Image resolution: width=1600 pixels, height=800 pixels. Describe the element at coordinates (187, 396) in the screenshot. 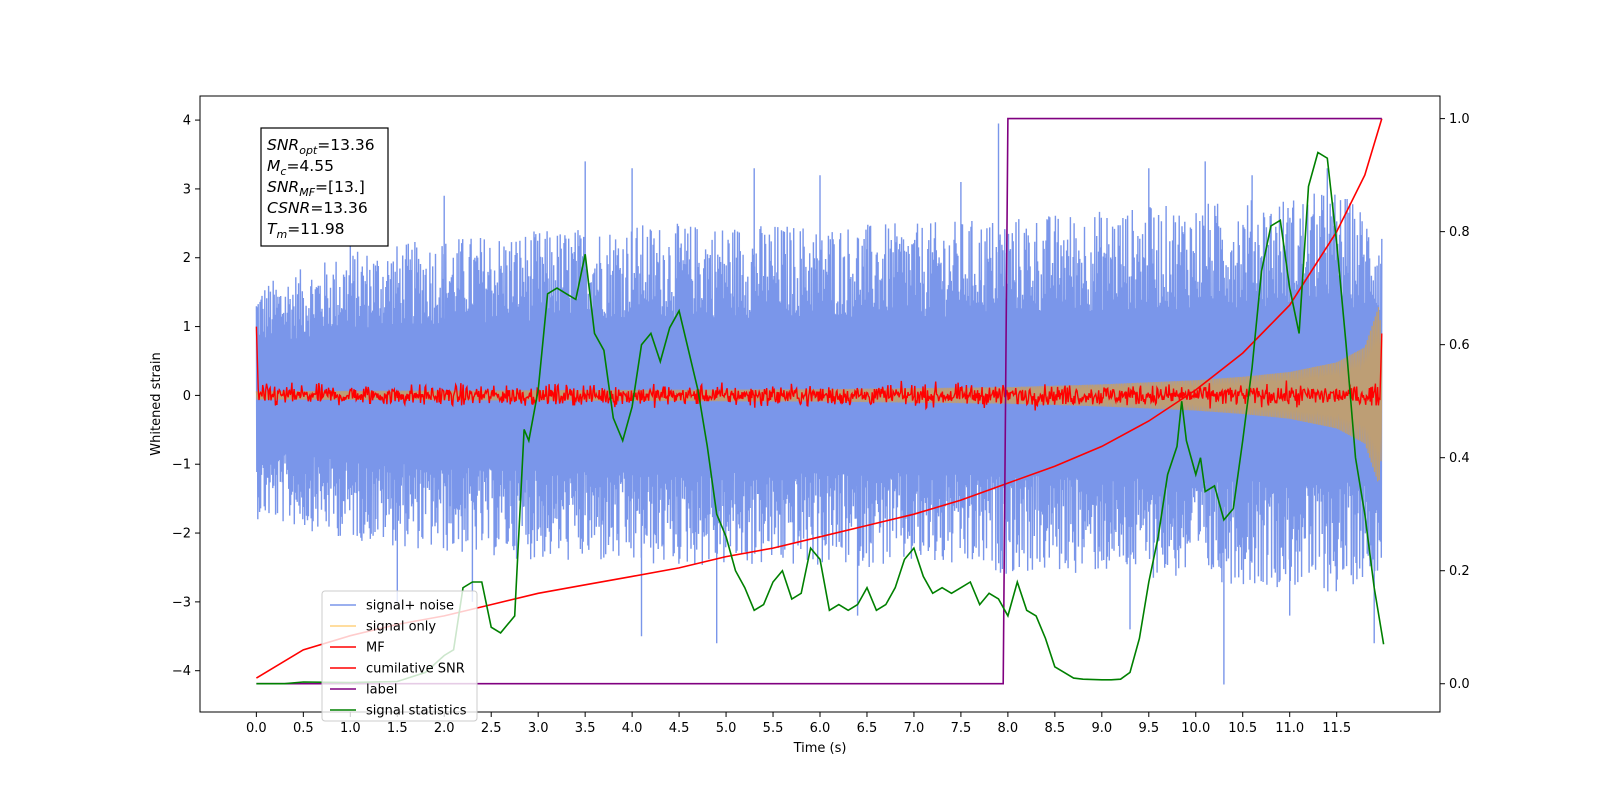

I see `y-tick-label: 0` at that location.